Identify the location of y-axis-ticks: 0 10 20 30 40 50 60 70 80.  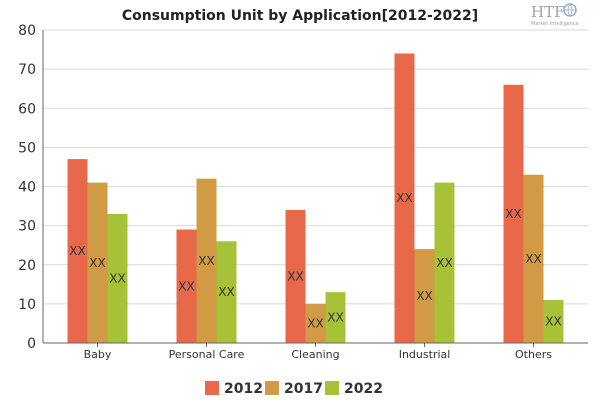
(27, 187).